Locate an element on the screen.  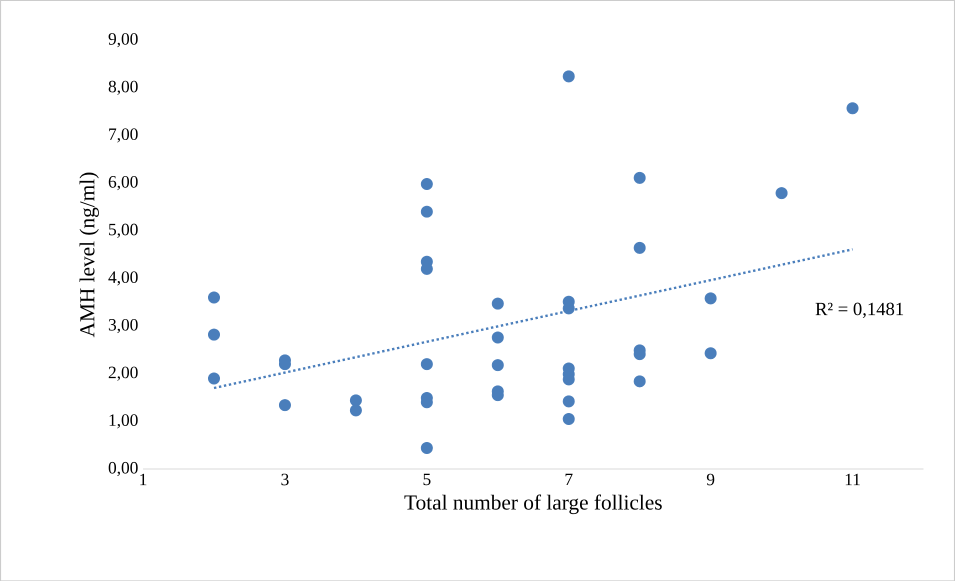
x-tick-label: 5 is located at coordinates (427, 479).